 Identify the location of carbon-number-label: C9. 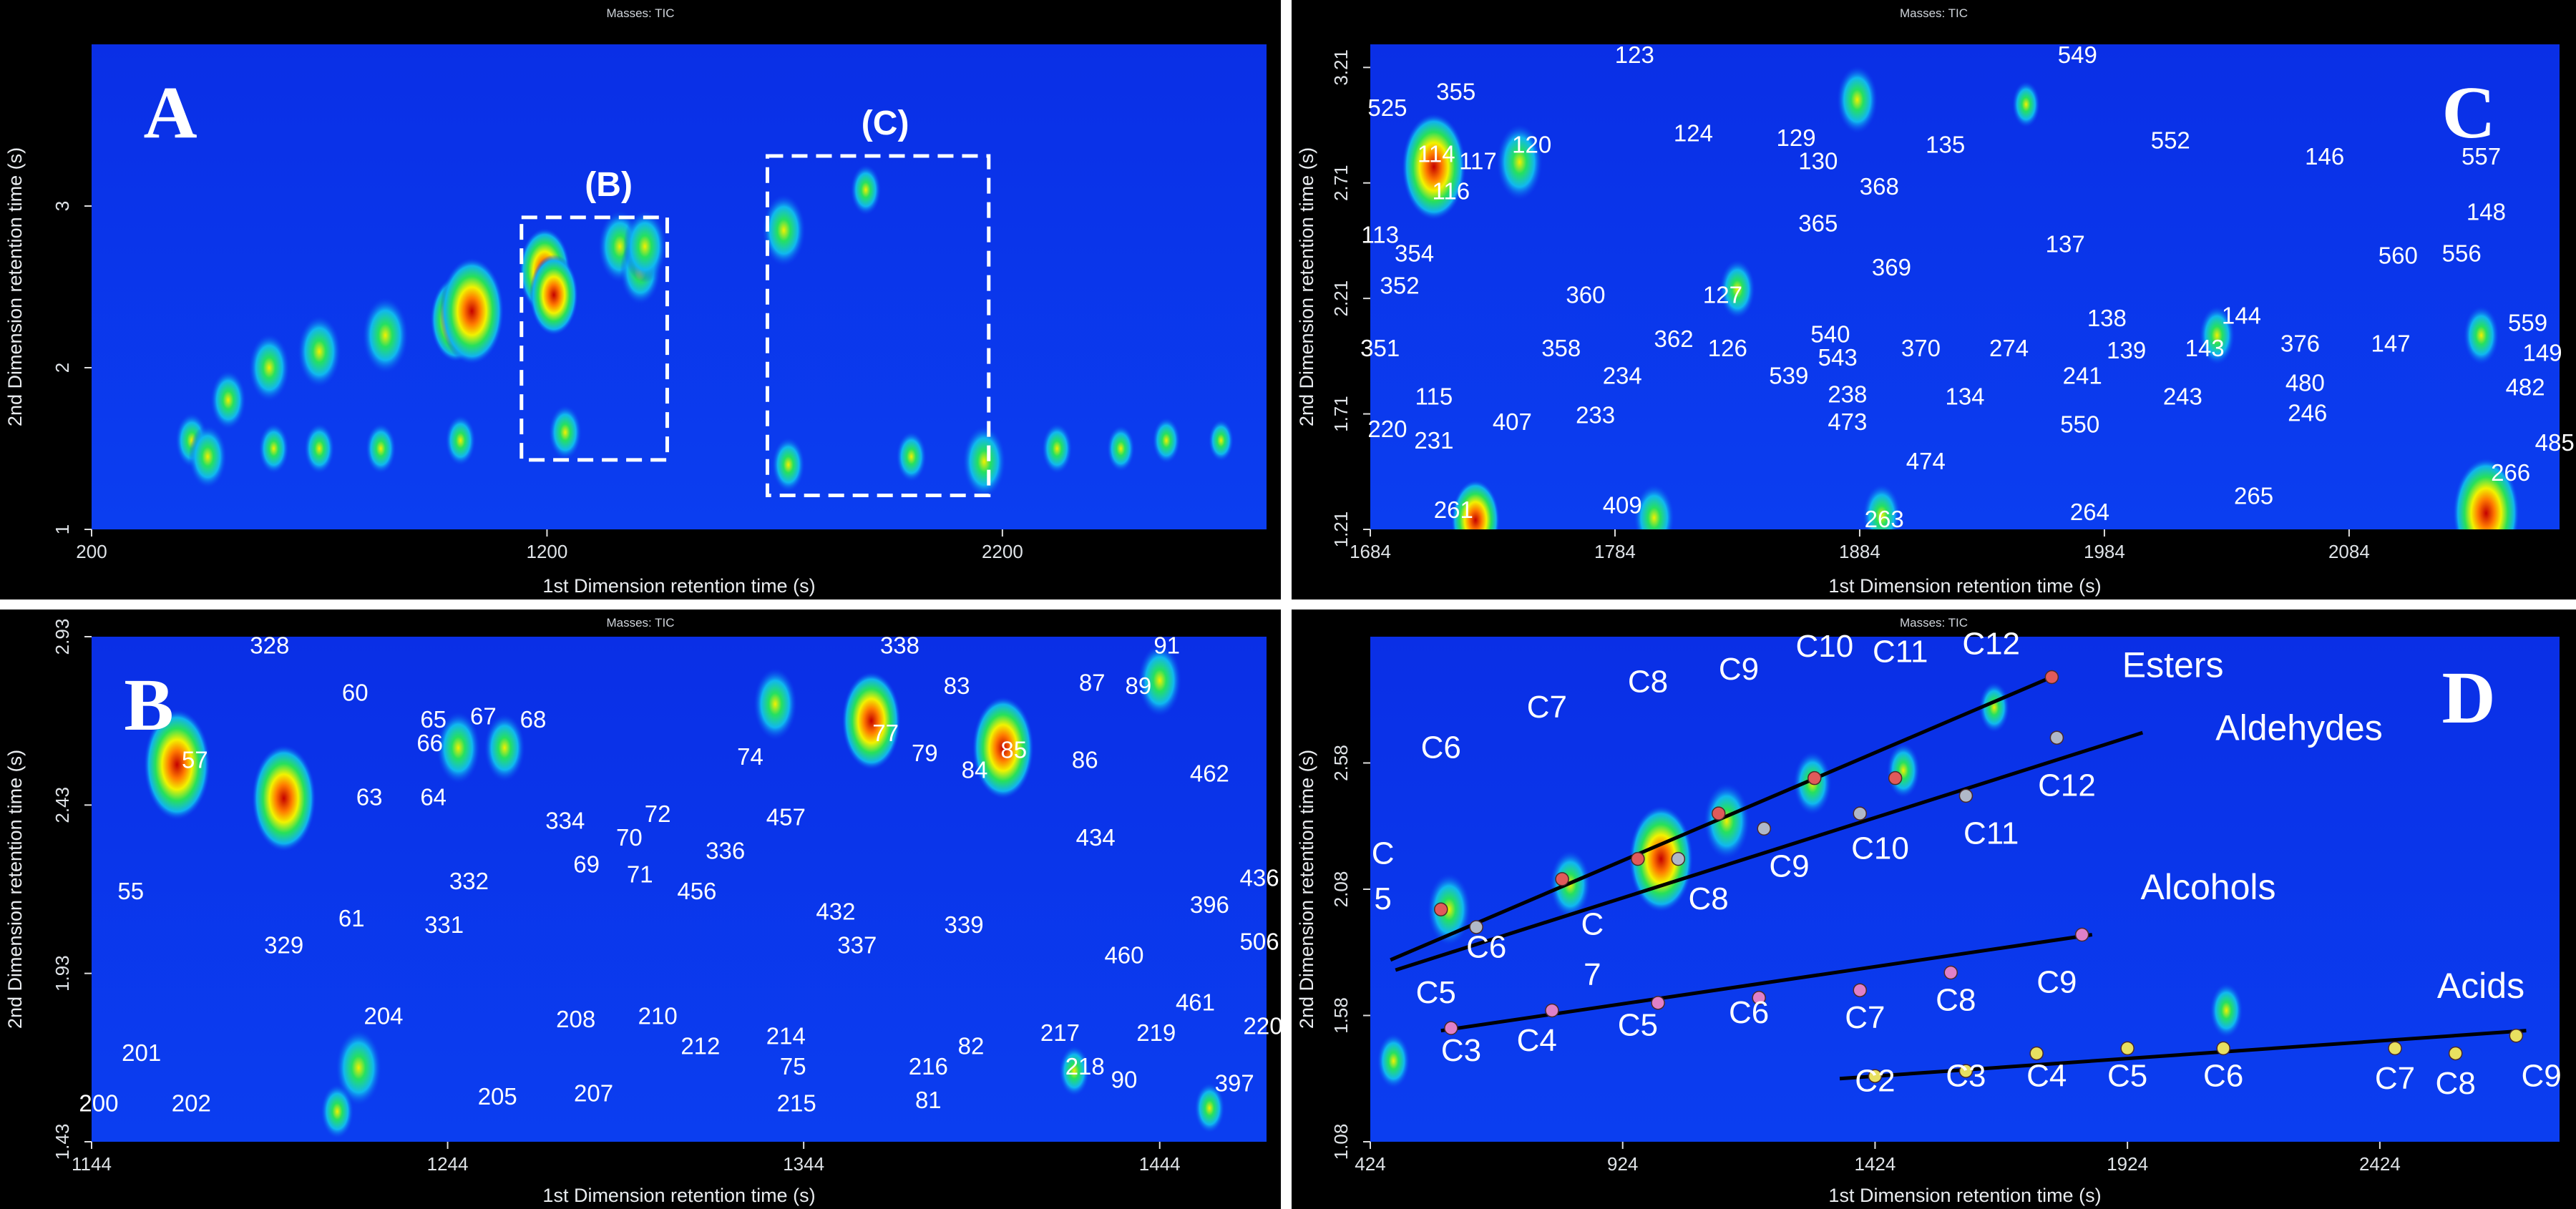
(2541, 1075).